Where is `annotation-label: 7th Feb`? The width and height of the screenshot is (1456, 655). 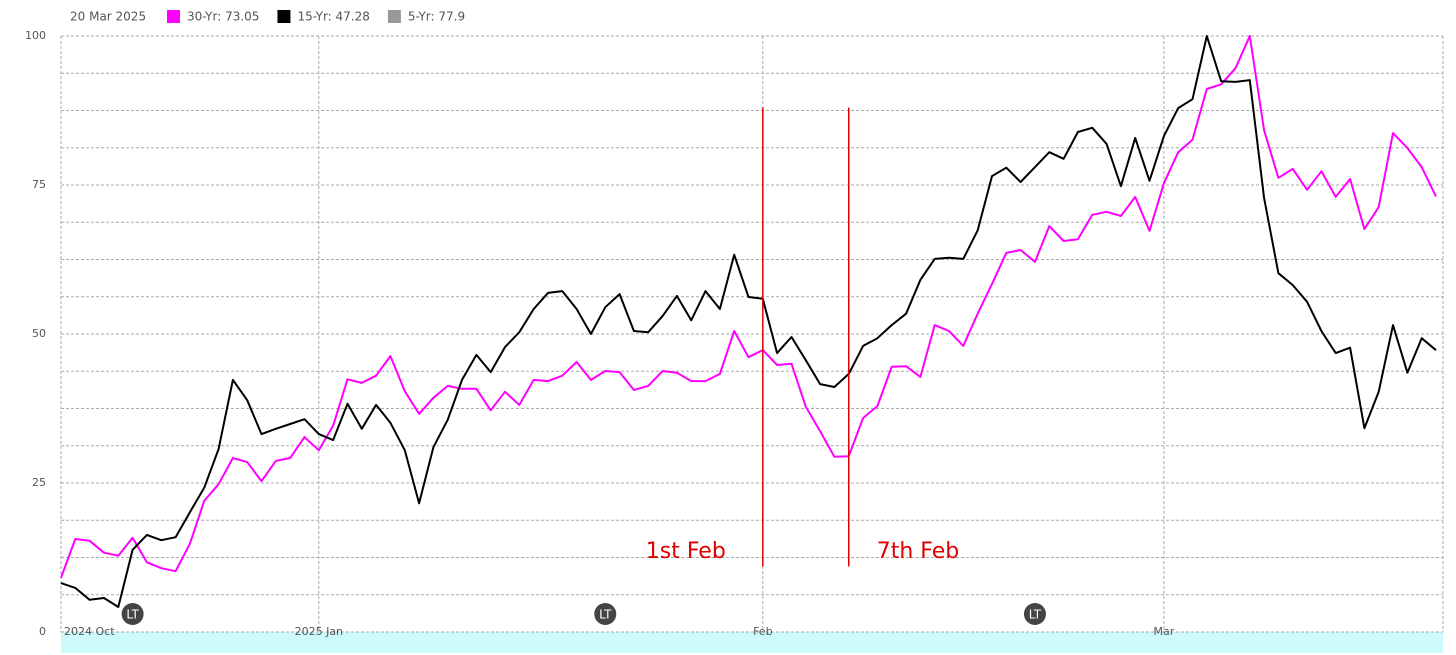
annotation-label: 7th Feb is located at coordinates (918, 551).